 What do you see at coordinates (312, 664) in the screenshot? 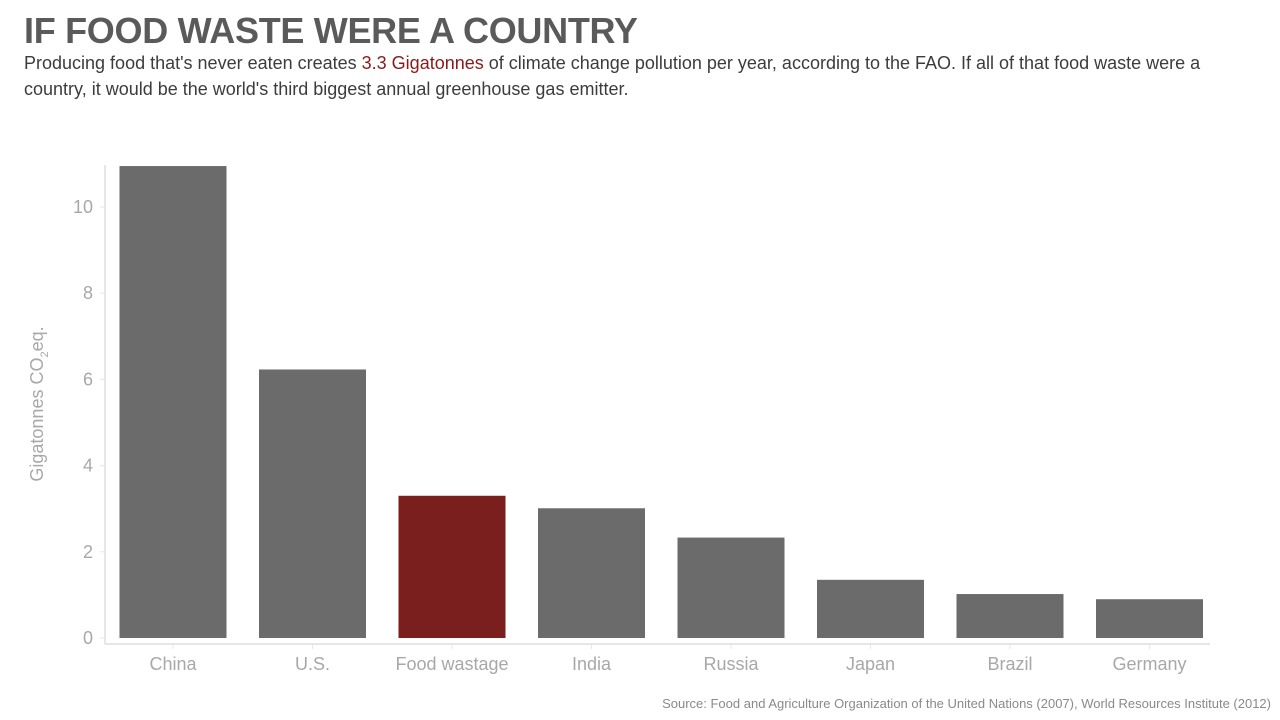
I see `x-tick-label: U.S.` at bounding box center [312, 664].